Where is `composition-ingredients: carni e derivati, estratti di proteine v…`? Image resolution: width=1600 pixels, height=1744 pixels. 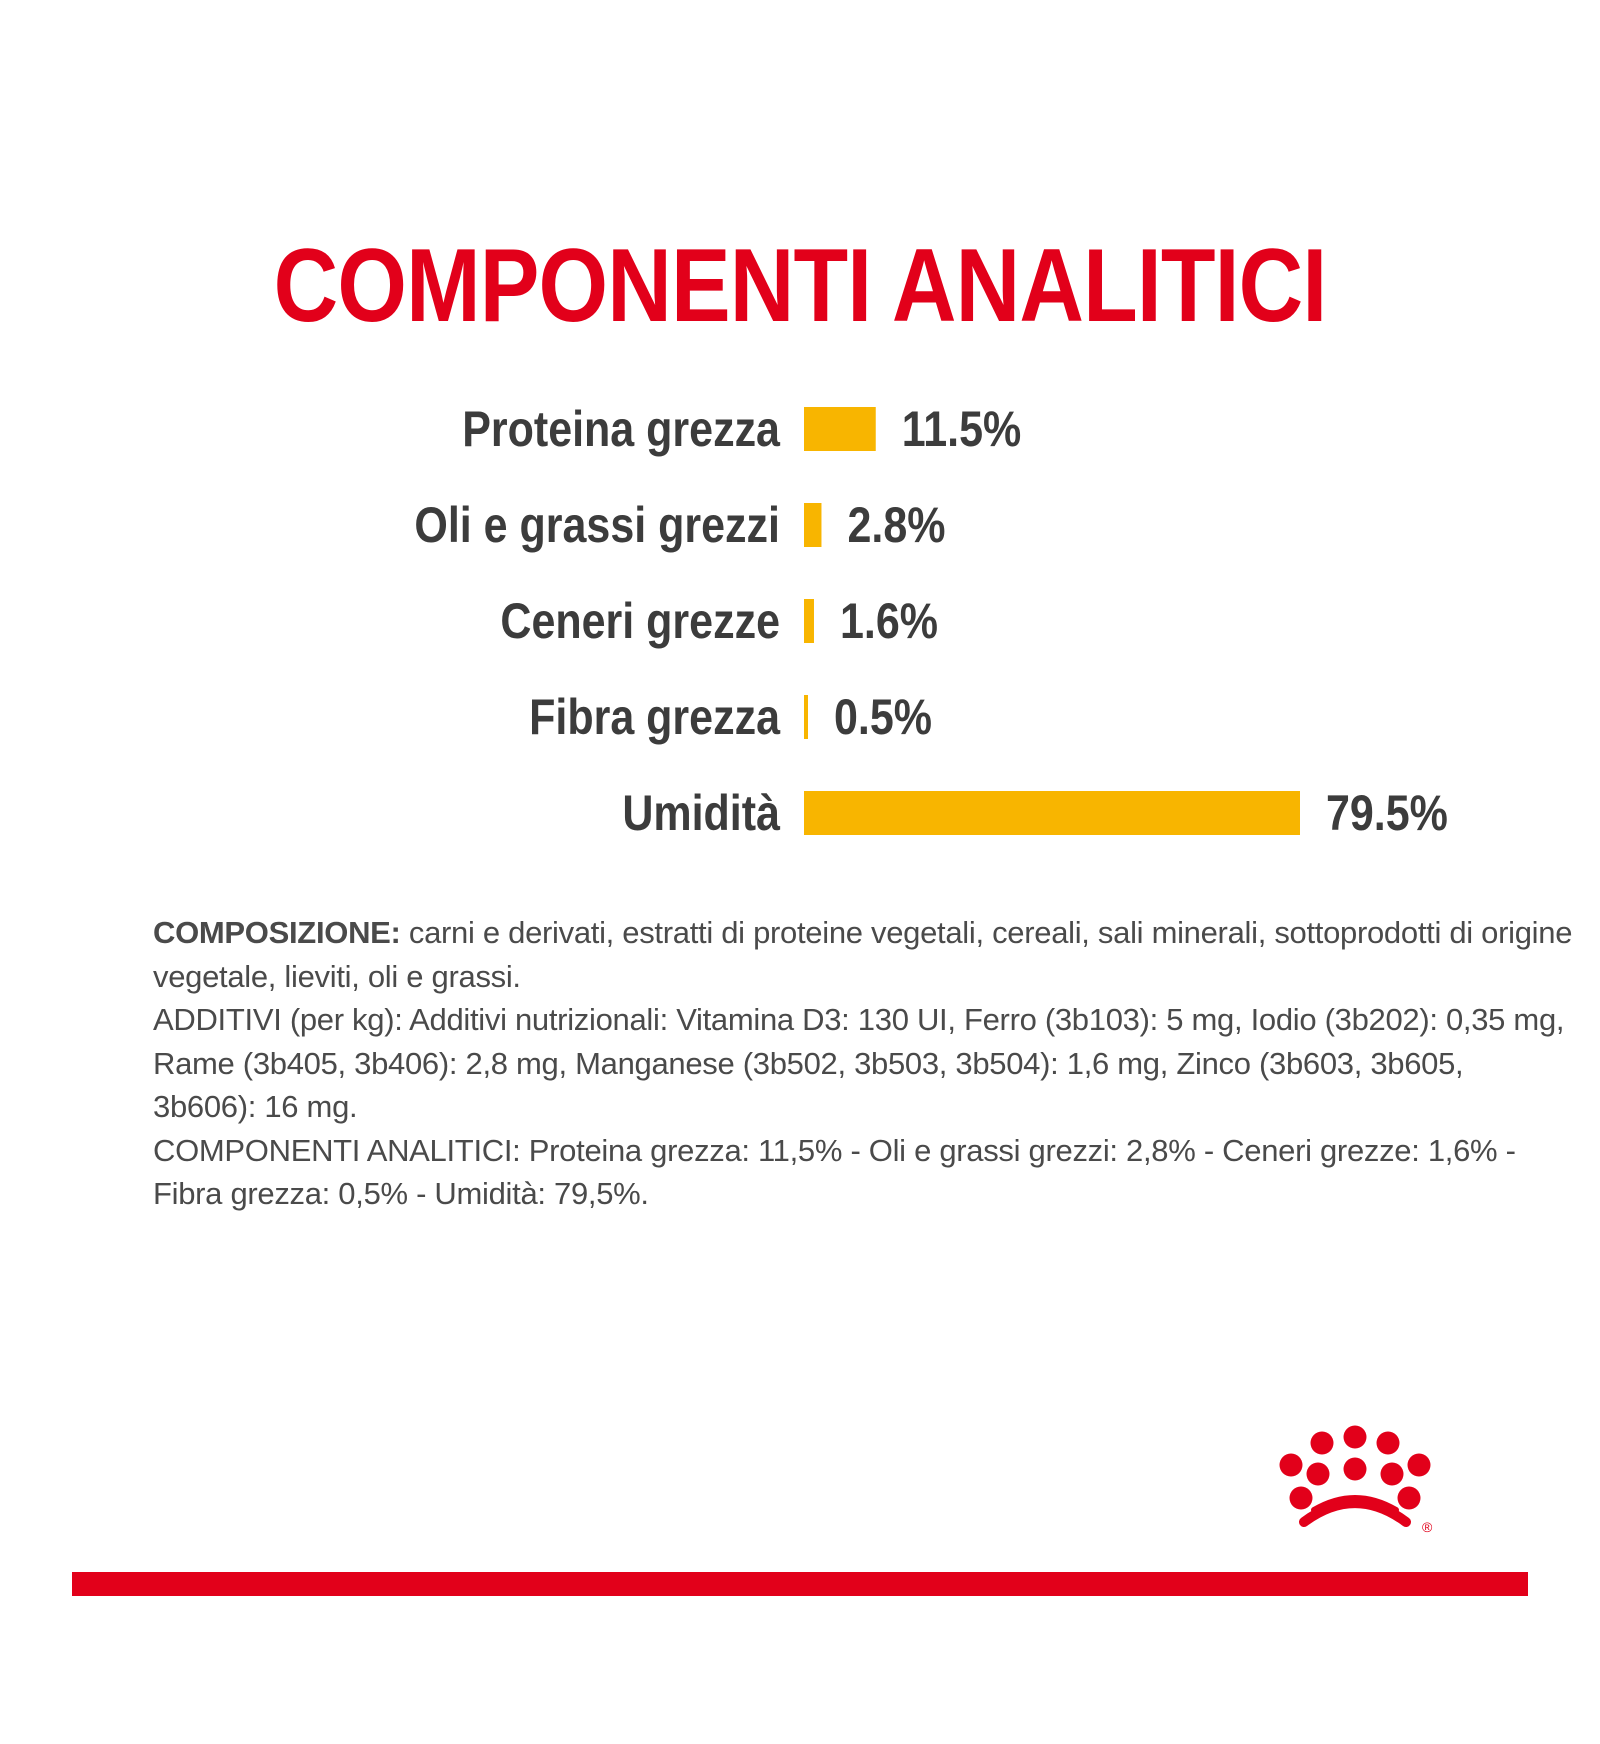 composition-ingredients: carni e derivati, estratti di proteine v… is located at coordinates (863, 954).